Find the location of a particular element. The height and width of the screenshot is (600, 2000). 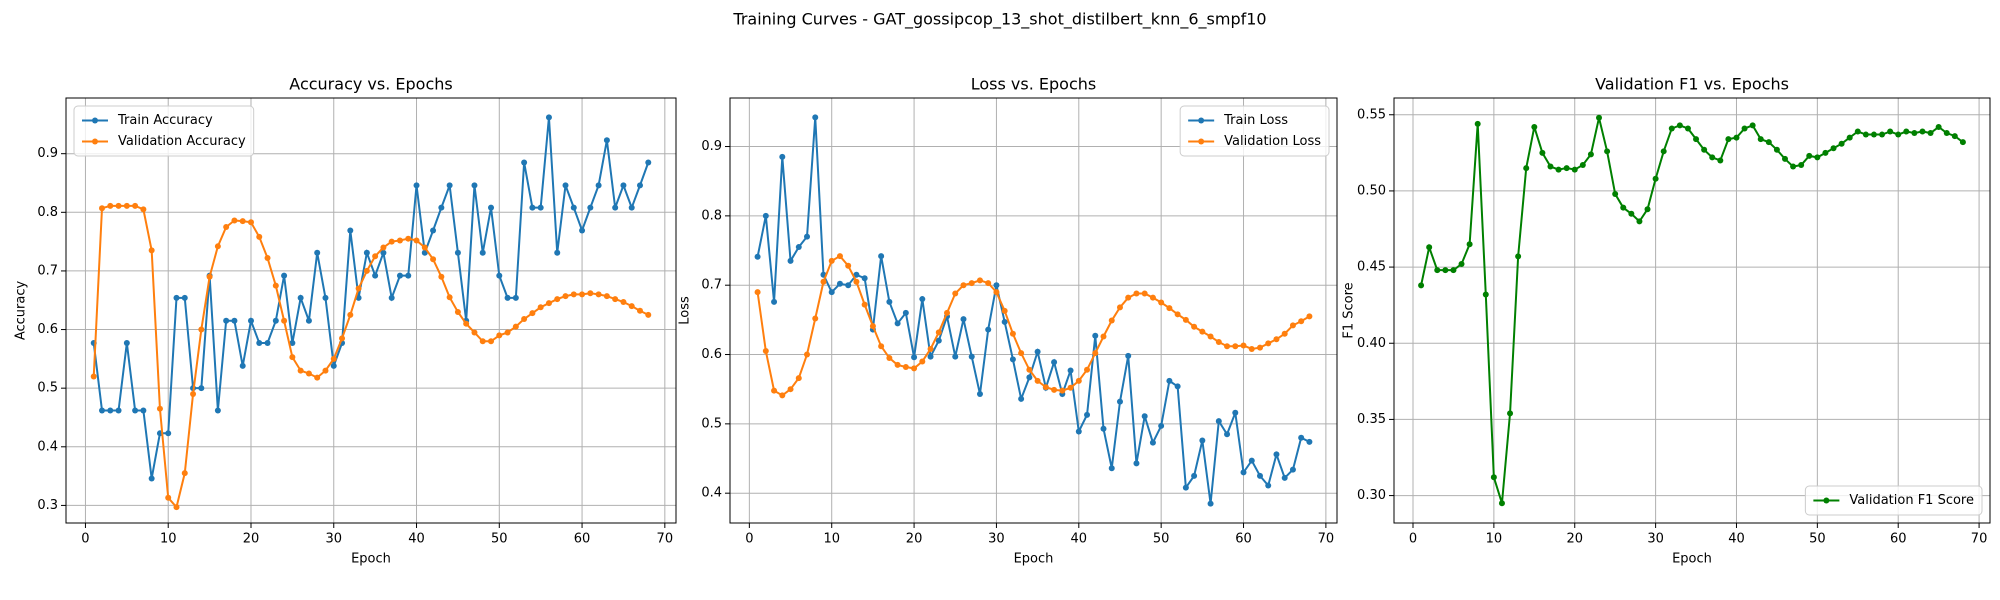

legend: Validation F1 Score is located at coordinates (1893, 500).